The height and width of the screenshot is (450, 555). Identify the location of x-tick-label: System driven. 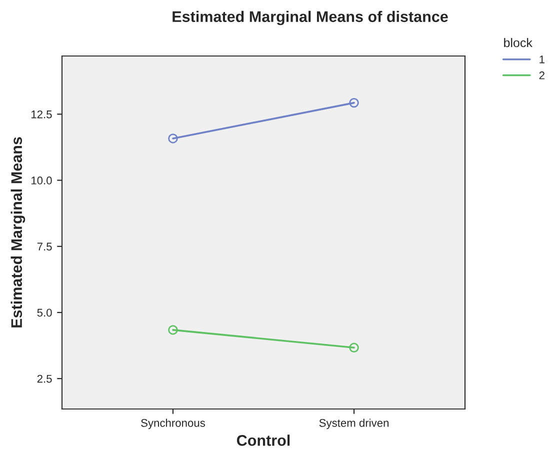
(353, 424).